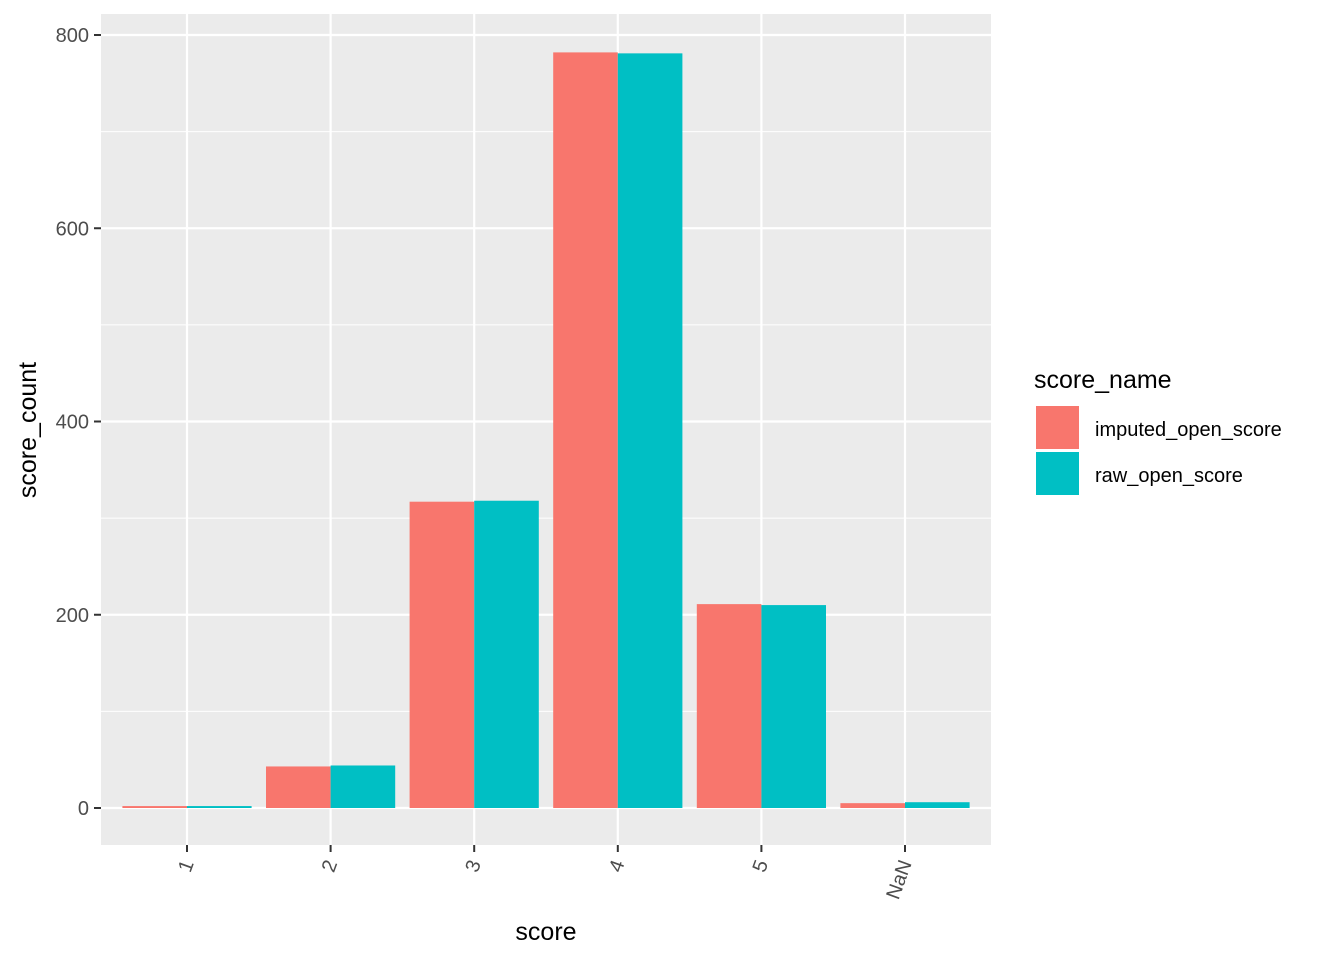  I want to click on x-tick-label: 5, so click(761, 866).